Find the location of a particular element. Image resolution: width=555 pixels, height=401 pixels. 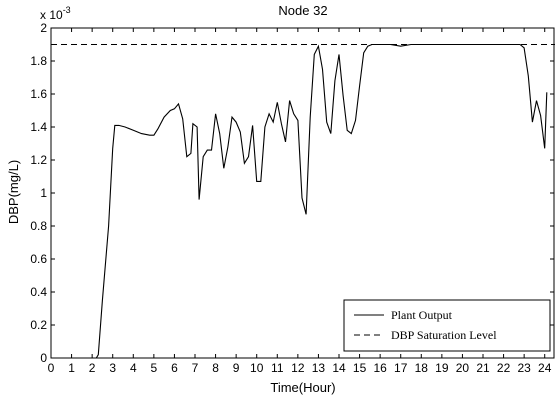

x-tick-label: 5 is located at coordinates (154, 368).